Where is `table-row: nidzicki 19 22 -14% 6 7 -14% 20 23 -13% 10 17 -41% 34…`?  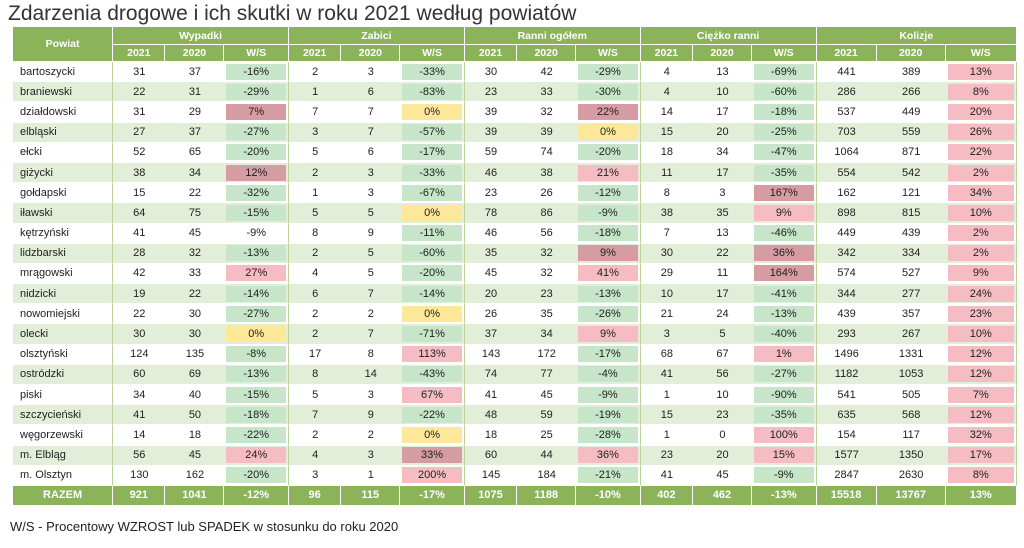
table-row: nidzicki 19 22 -14% 6 7 -14% 20 23 -13% 10 17 -41% 34… is located at coordinates (515, 294).